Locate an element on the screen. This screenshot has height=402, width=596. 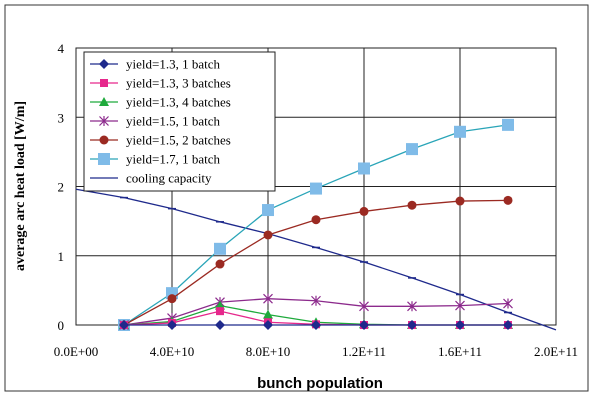
legend-label: yield=1.7, 1 batch is located at coordinates (173, 159).